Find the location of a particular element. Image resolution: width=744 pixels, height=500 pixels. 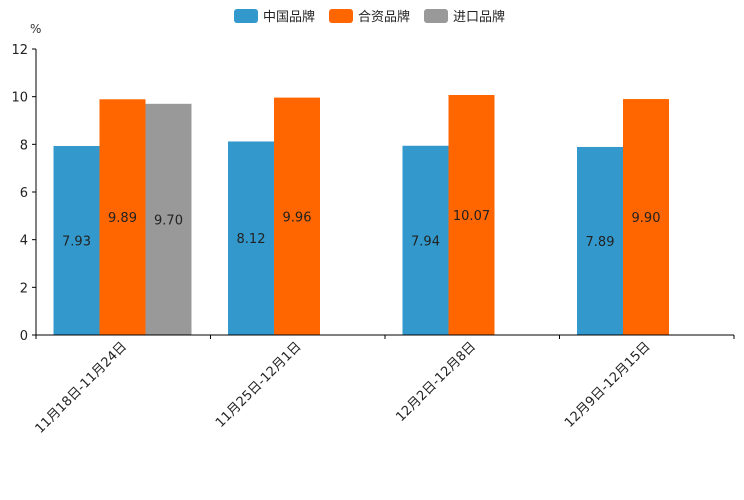

y-tick-label: 6 is located at coordinates (24, 193).